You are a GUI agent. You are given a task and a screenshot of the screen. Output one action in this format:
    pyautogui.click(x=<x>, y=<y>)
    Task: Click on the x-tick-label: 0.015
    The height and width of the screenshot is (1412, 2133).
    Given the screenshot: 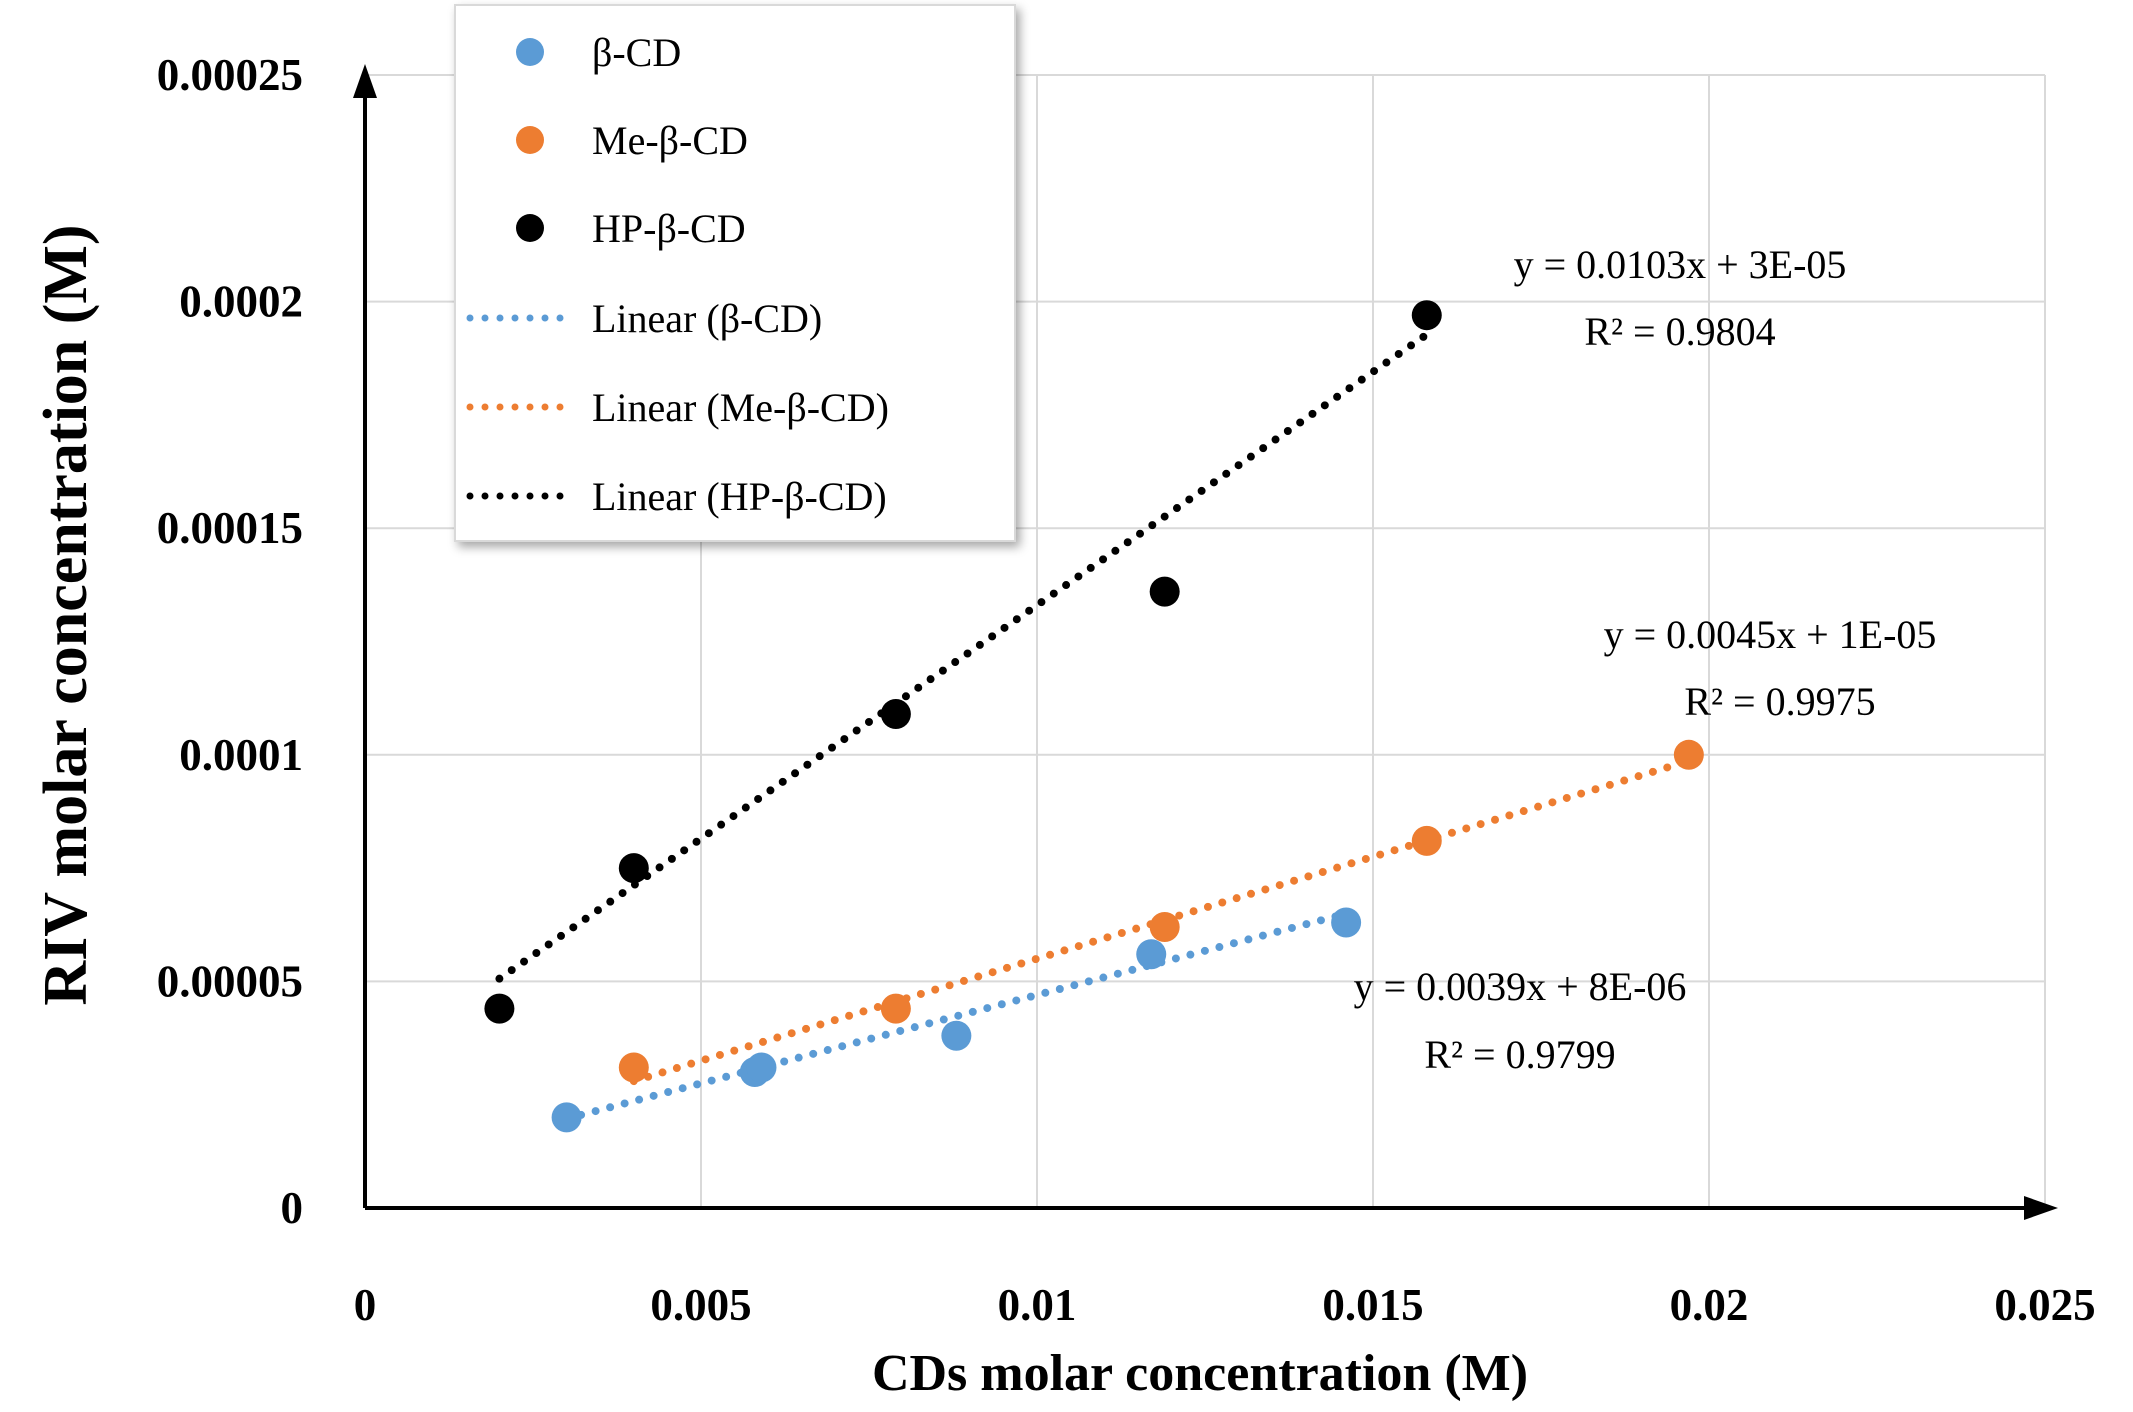 What is the action you would take?
    pyautogui.click(x=1372, y=1305)
    